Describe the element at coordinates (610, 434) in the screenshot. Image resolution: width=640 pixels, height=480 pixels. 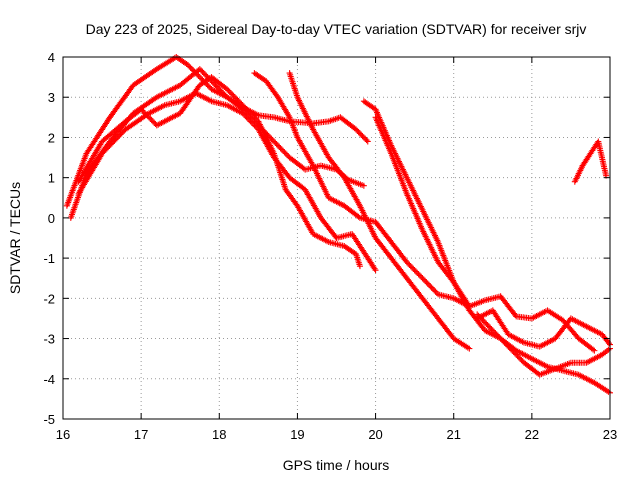
I see `x-tick-label: 23` at that location.